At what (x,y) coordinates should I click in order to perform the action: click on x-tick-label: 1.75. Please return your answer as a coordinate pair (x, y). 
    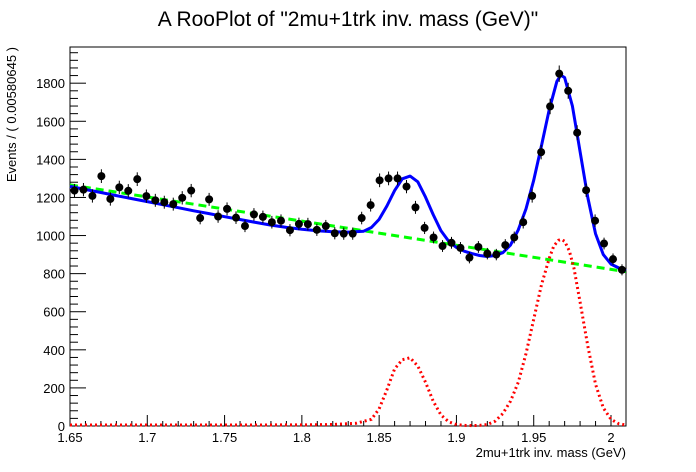
    Looking at the image, I should click on (224, 437).